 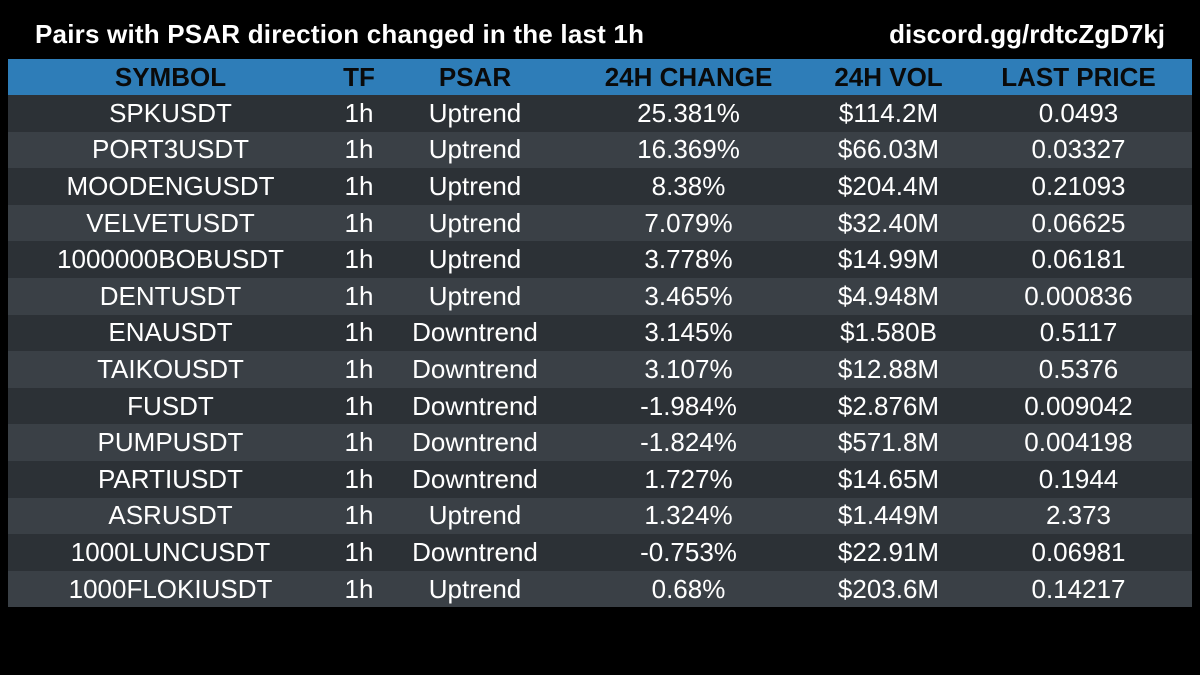 I want to click on table-row: FUSDT 1h Downtrend -1.984% $2.876M 0.009042, so click(x=600, y=406).